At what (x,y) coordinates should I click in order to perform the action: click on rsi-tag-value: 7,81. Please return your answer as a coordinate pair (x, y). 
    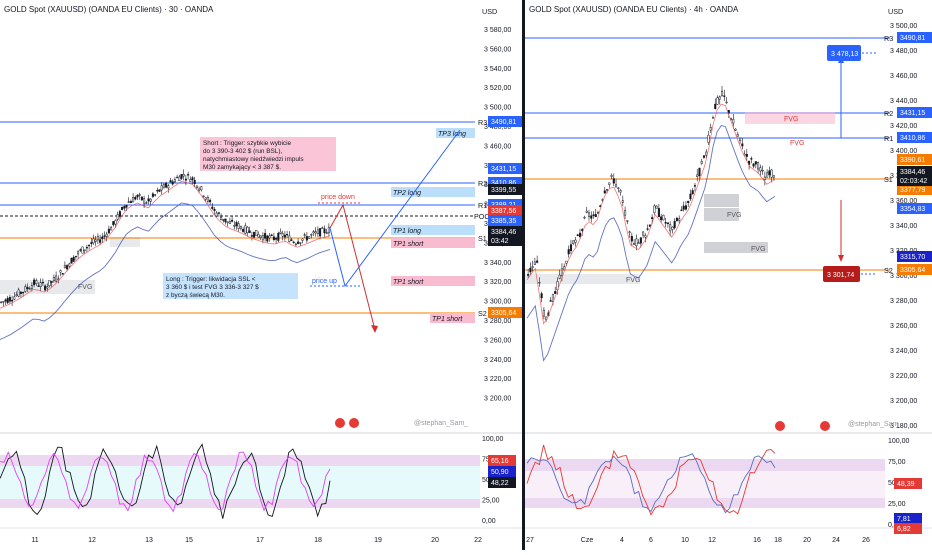
    Looking at the image, I should click on (904, 519).